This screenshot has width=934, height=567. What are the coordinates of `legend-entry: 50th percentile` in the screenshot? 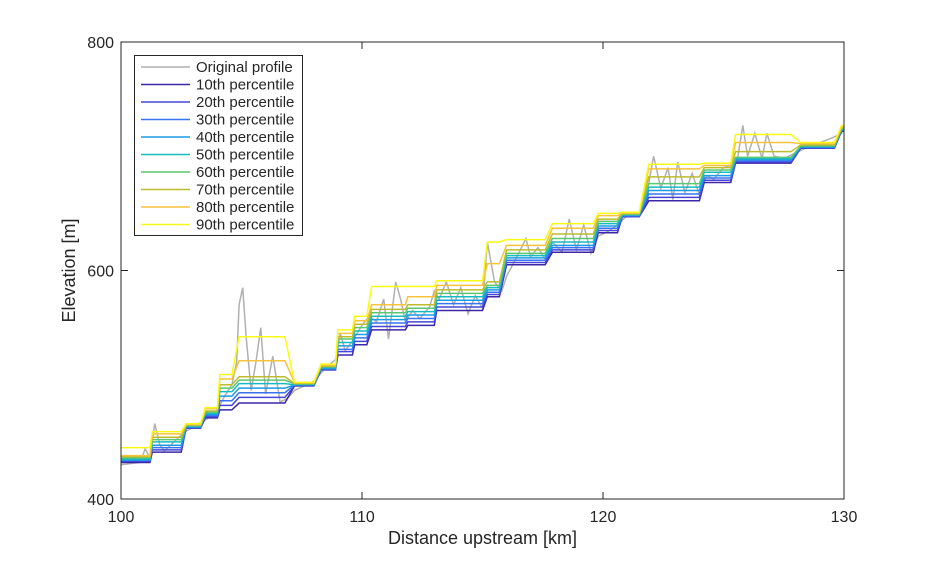 It's located at (217, 155).